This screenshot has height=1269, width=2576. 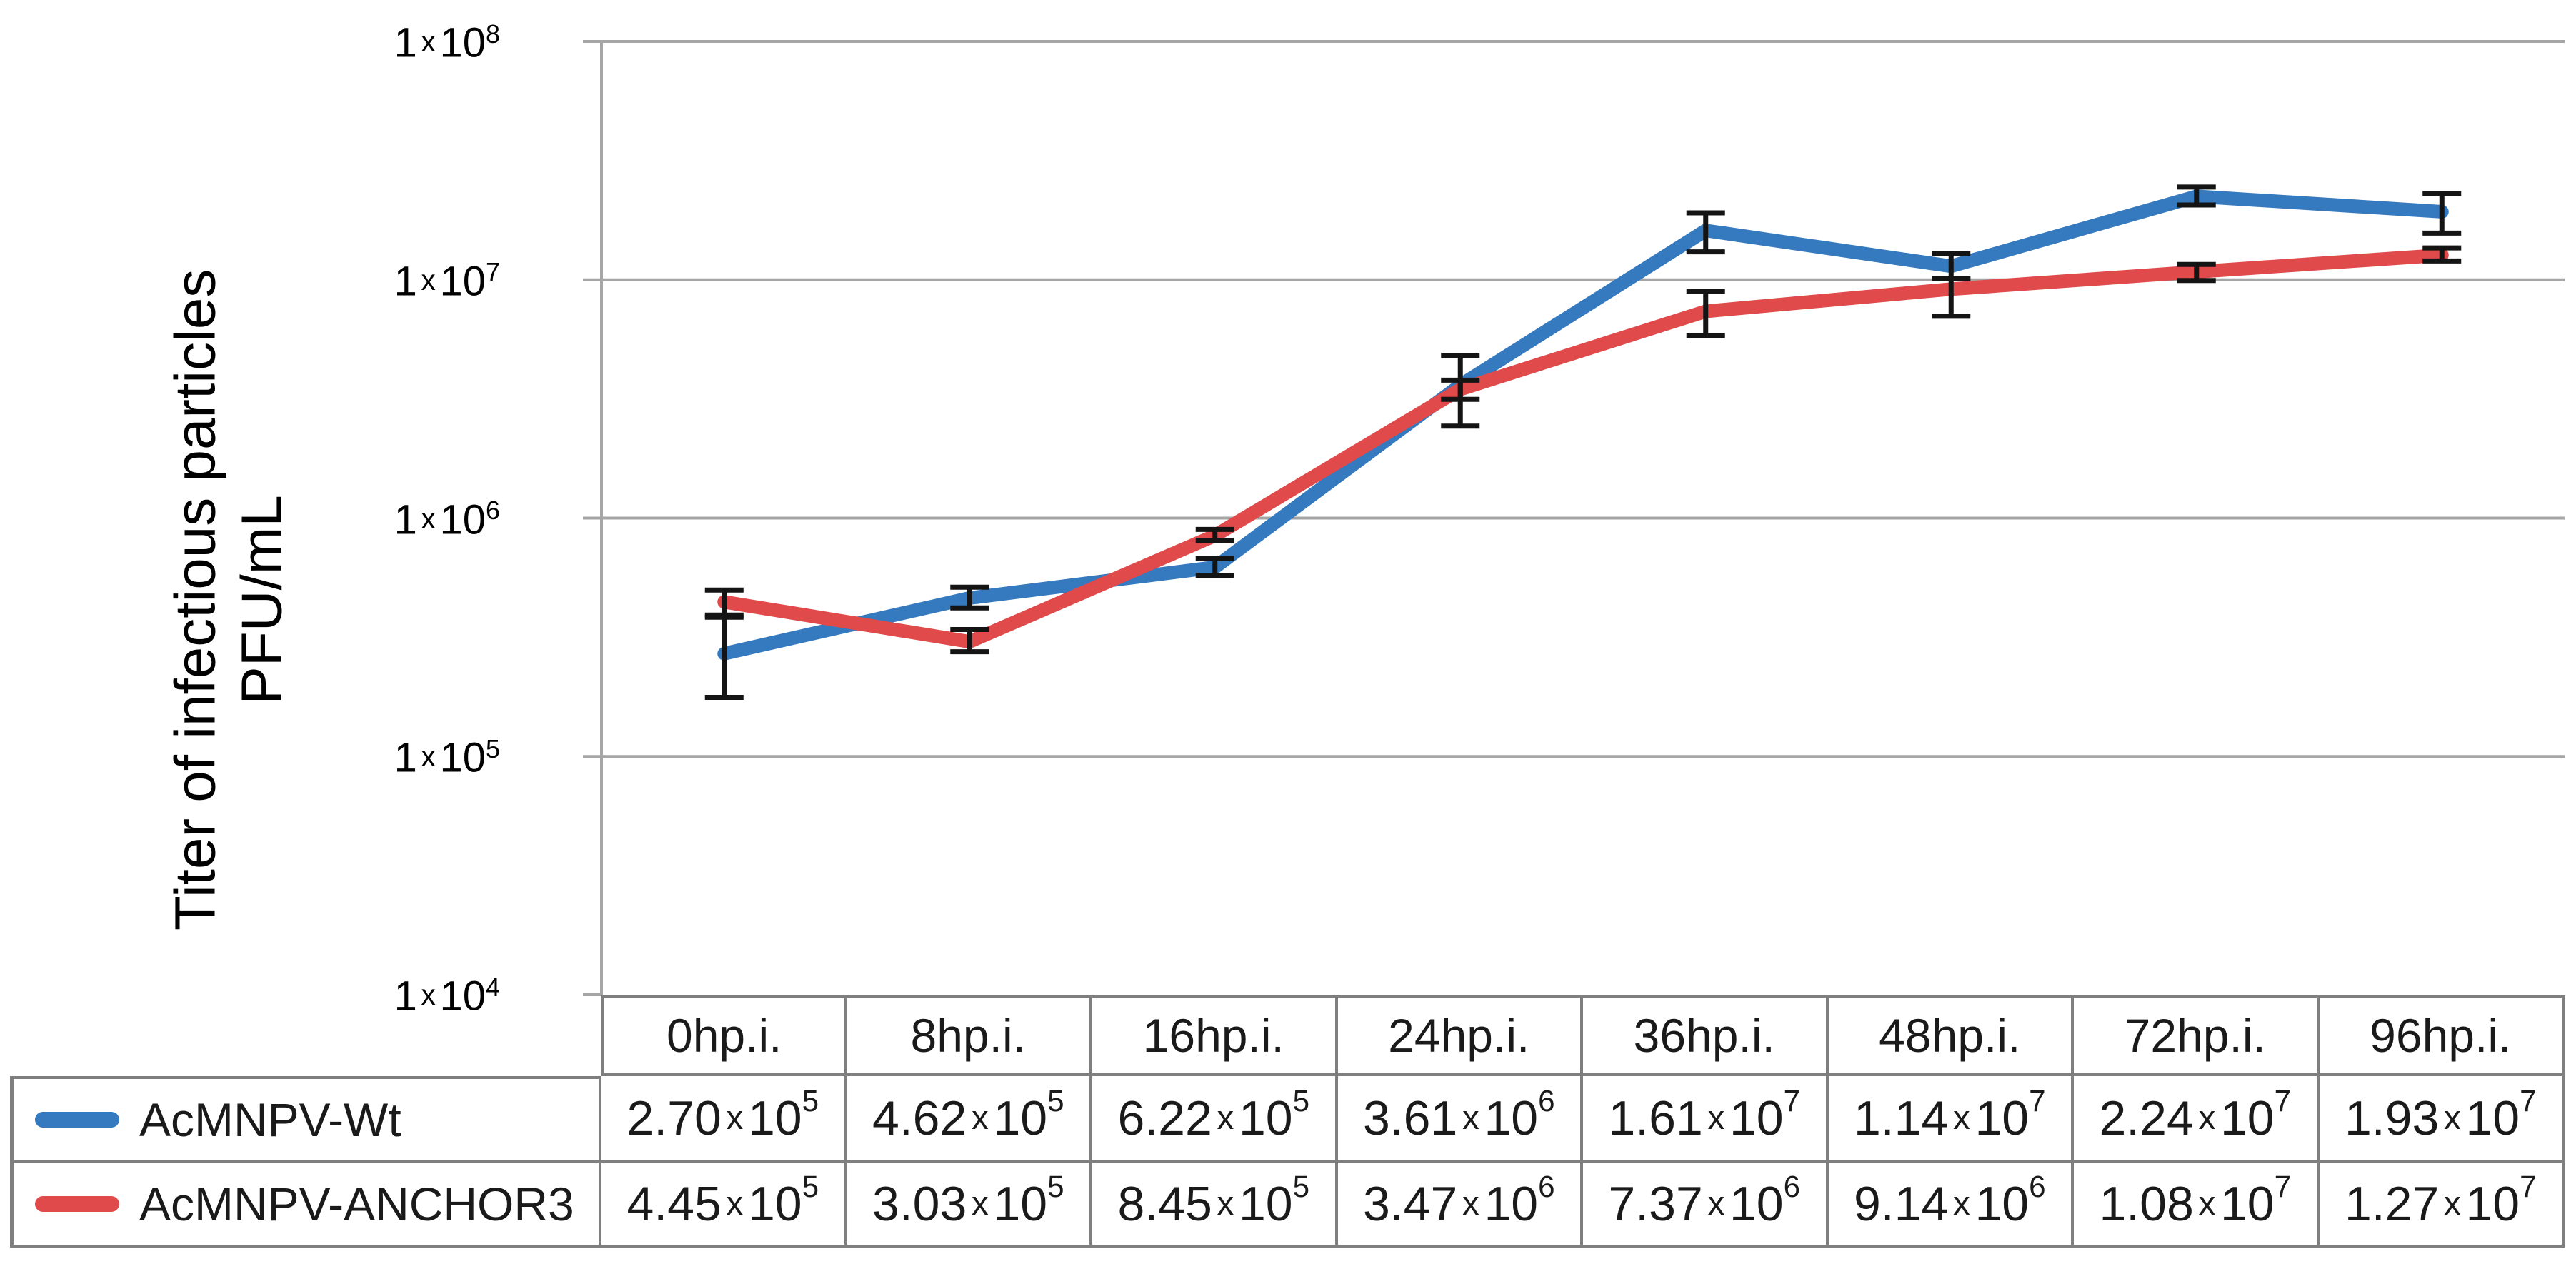 What do you see at coordinates (1215, 1205) in the screenshot?
I see `value-cell: 8.45 x 10 5` at bounding box center [1215, 1205].